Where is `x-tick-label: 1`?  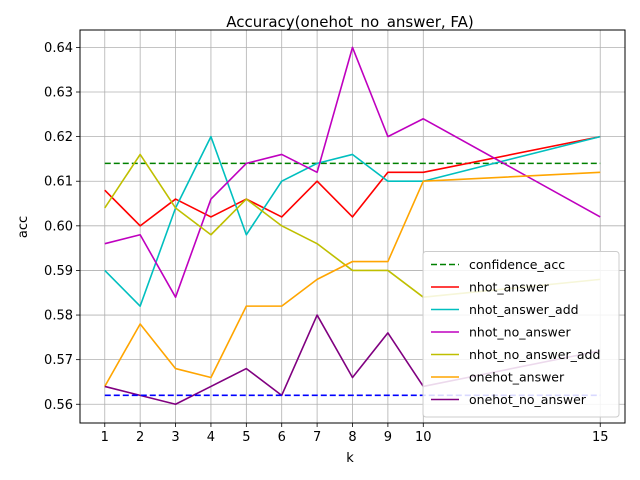 x-tick-label: 1 is located at coordinates (105, 437).